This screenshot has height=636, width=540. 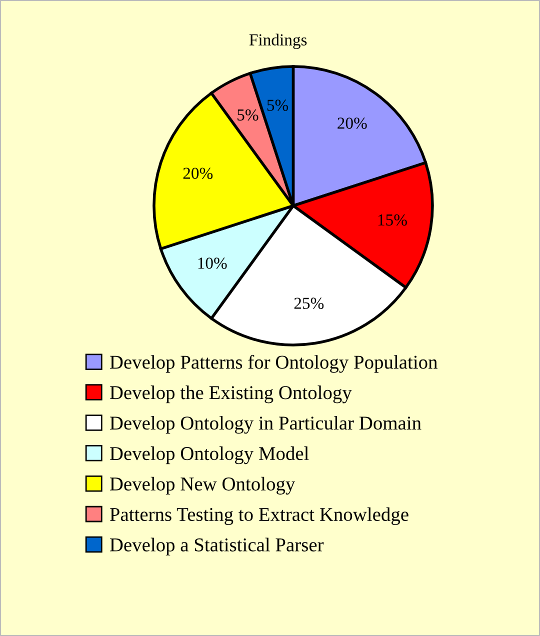 What do you see at coordinates (203, 485) in the screenshot?
I see `legend-label: Develop New Ontology` at bounding box center [203, 485].